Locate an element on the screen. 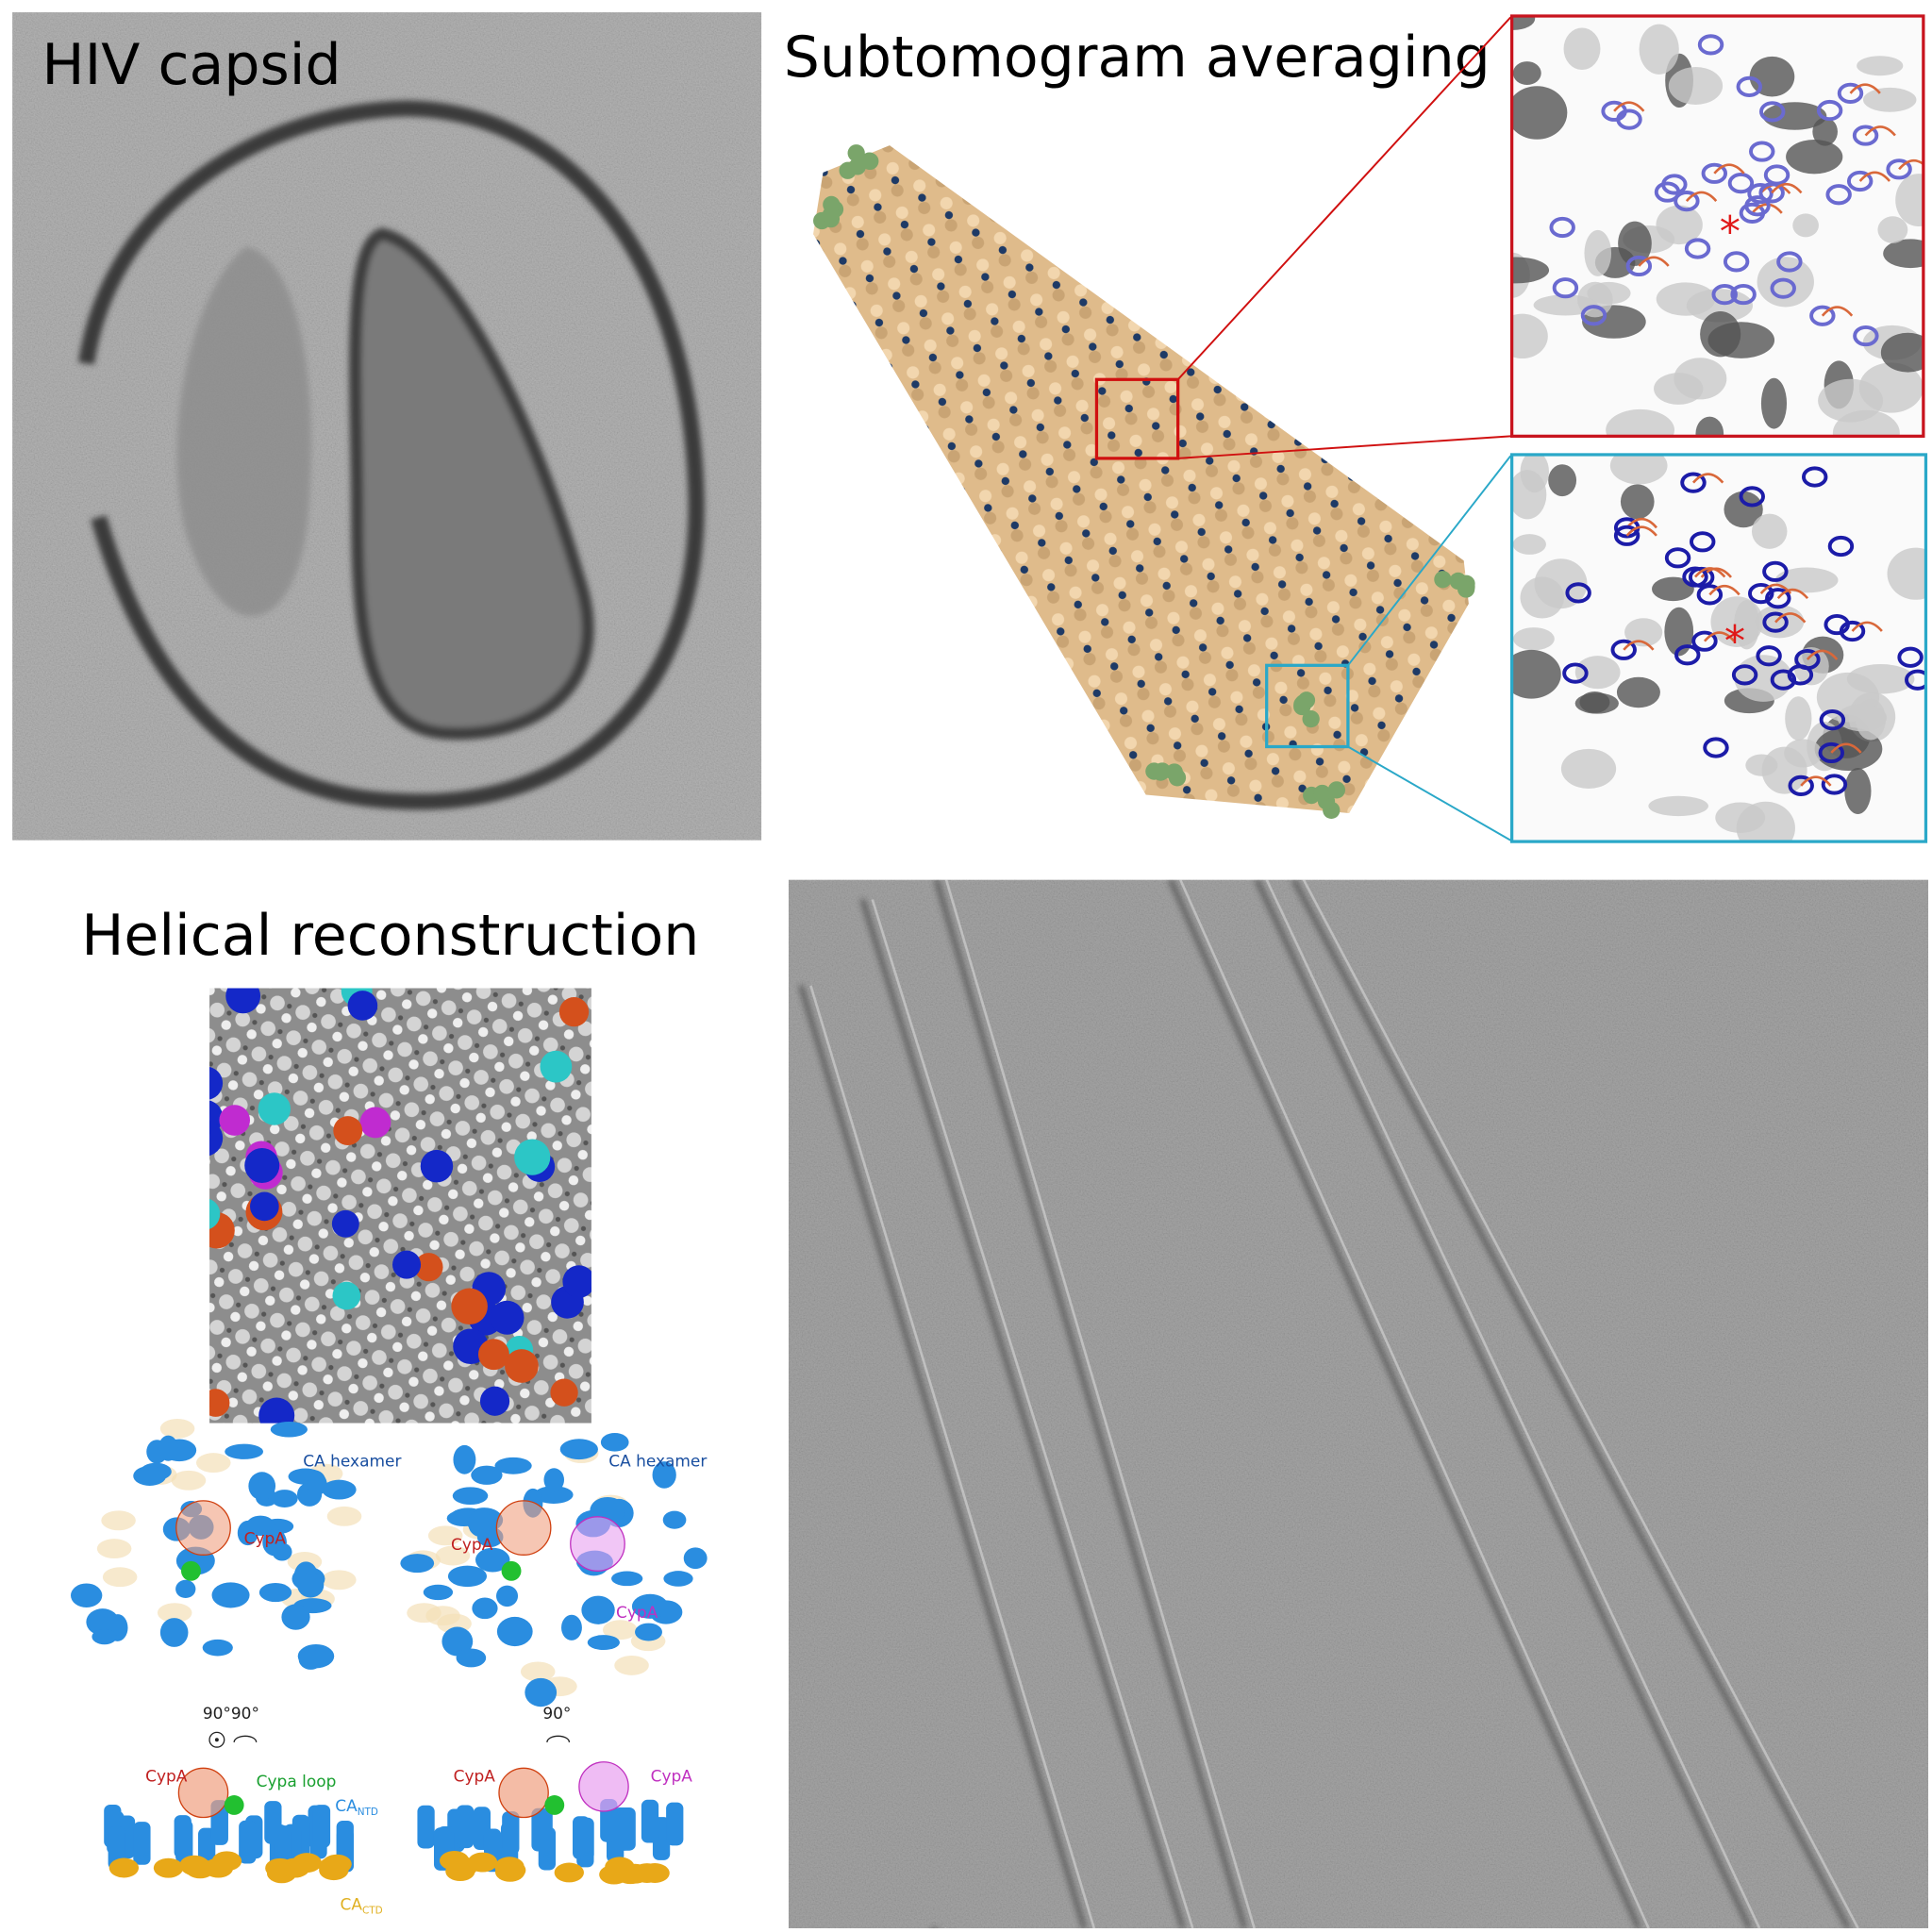 The height and width of the screenshot is (1932, 1932). label: CANTD is located at coordinates (356, 1807).